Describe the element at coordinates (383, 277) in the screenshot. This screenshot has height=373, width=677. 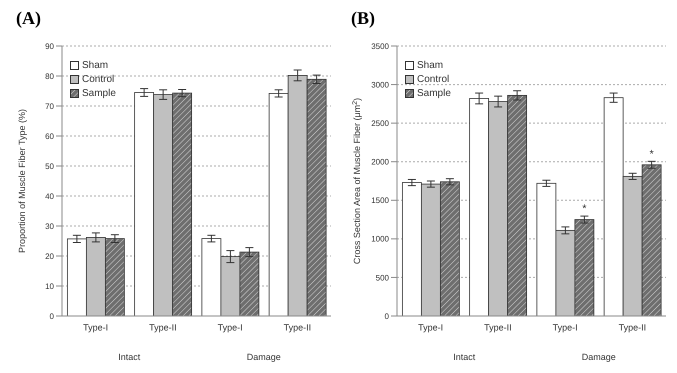
I see `y-tick-label: 500` at that location.